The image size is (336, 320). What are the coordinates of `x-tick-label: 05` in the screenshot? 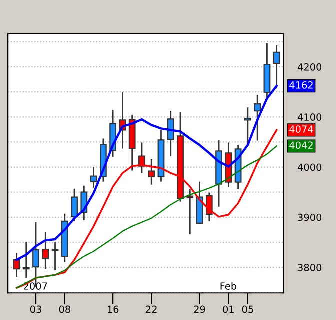 It's located at (248, 310).